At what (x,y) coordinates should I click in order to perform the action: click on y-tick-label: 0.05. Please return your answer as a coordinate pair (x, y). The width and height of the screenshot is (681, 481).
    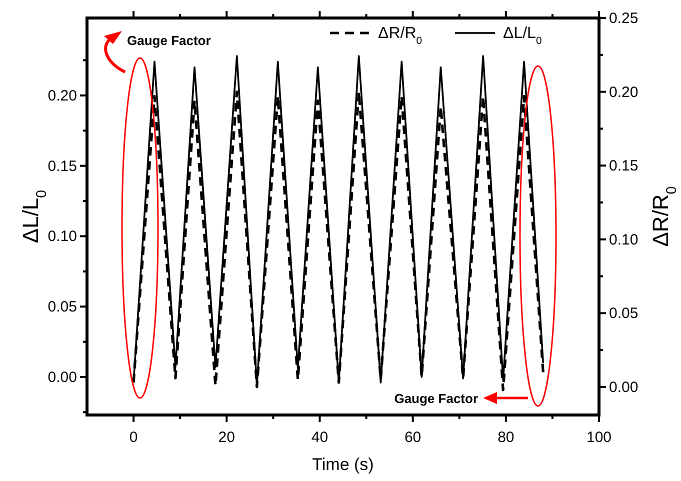
    Looking at the image, I should click on (62, 307).